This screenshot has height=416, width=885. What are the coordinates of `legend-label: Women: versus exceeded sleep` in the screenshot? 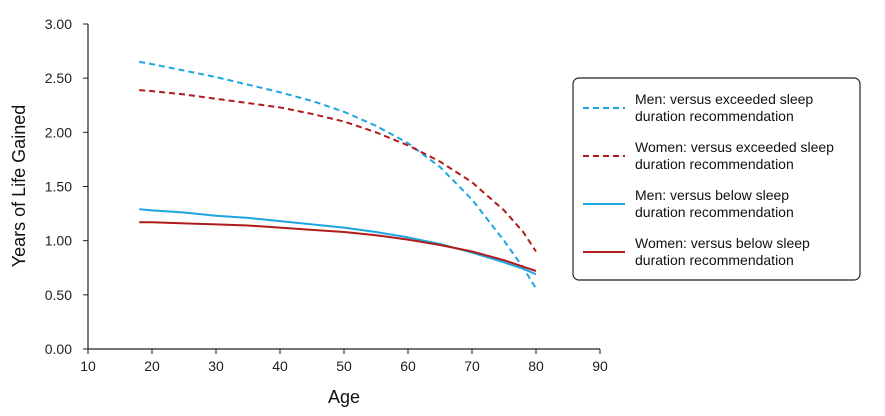 It's located at (734, 147).